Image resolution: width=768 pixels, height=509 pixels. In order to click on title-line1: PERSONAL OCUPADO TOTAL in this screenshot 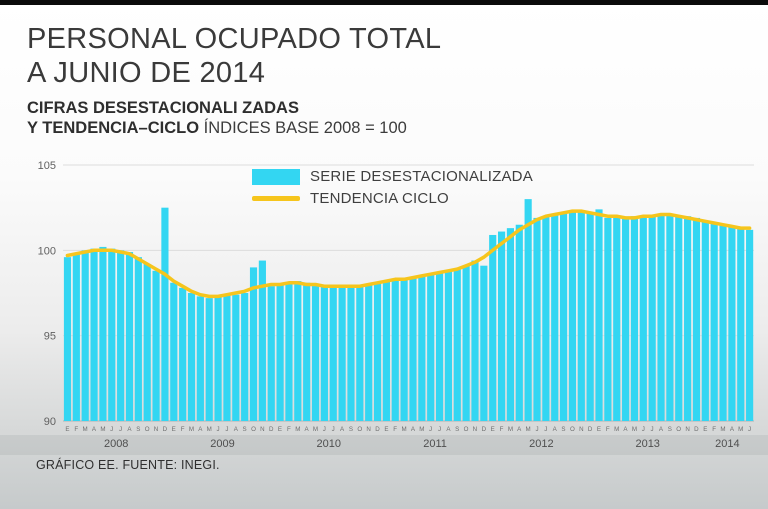, I will do `click(234, 39)`.